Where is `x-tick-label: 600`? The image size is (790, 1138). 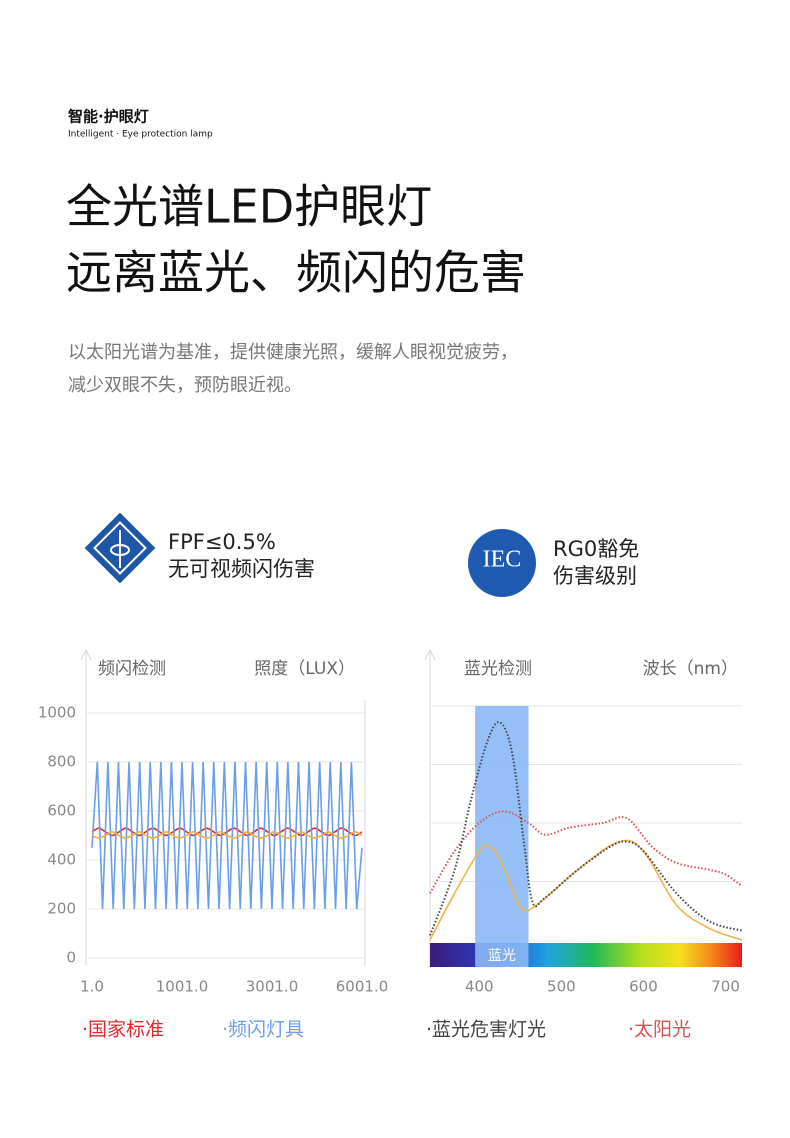
x-tick-label: 600 is located at coordinates (643, 987).